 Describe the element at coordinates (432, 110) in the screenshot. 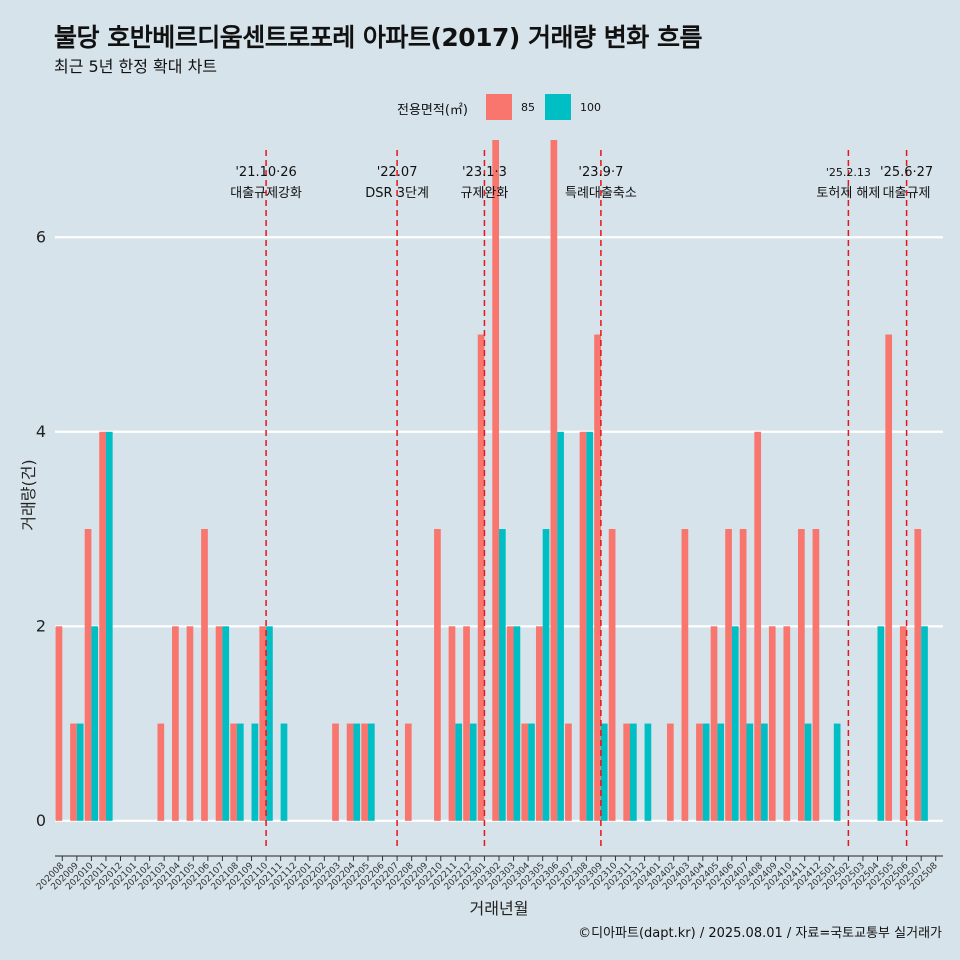

I see `legend-title: 전용면적(㎡)` at that location.